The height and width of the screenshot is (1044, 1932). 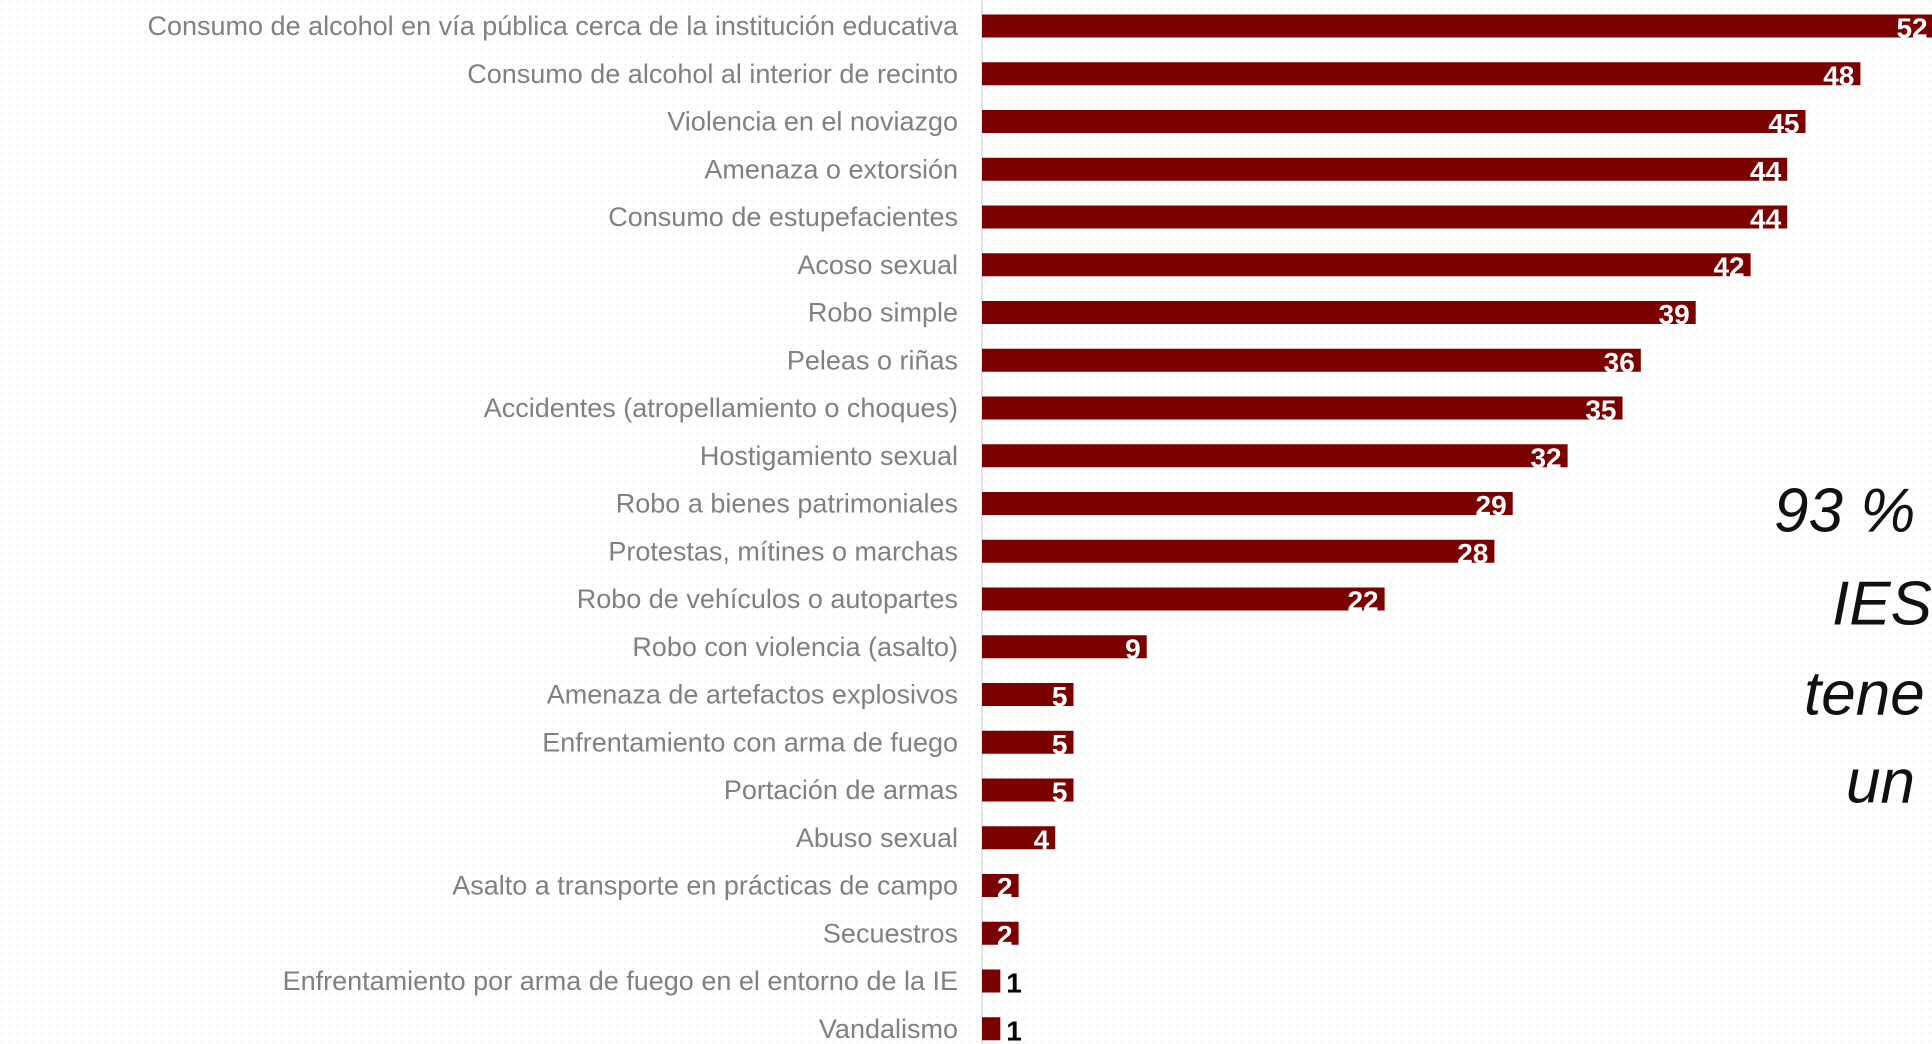 What do you see at coordinates (783, 217) in the screenshot?
I see `category-label: Consumo de estupefacientes` at bounding box center [783, 217].